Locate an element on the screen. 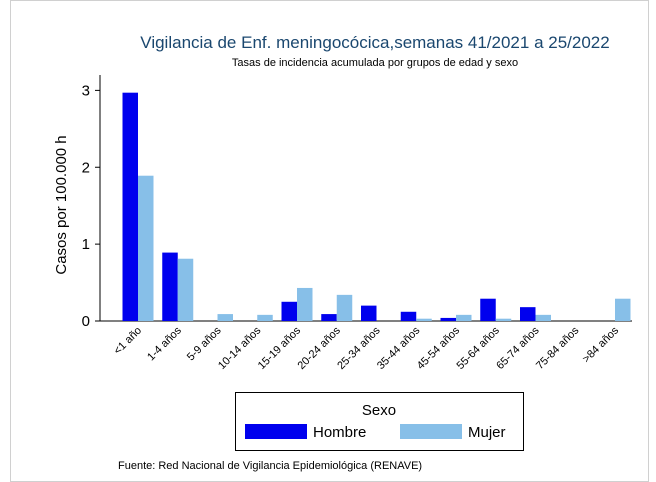 The height and width of the screenshot is (482, 656). y-tick-label: 1 is located at coordinates (86, 244).